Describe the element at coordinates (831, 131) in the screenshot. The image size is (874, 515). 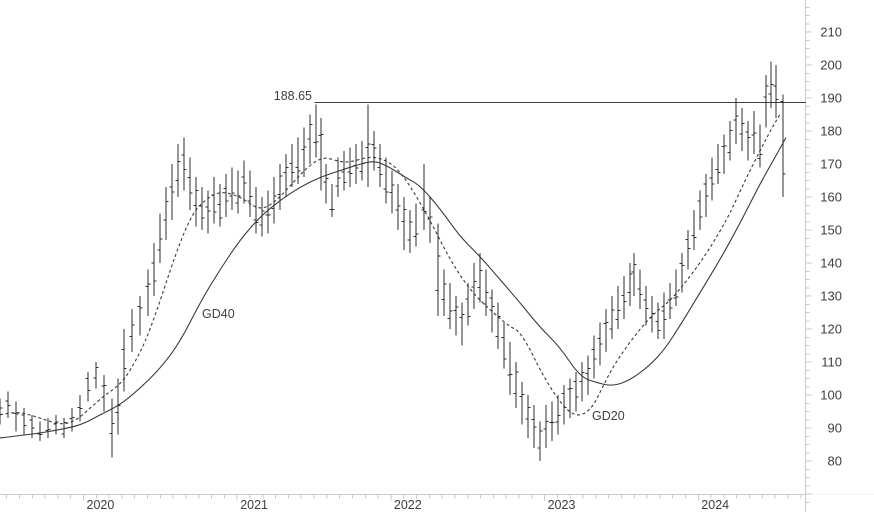
I see `y-axis-price-label: 180` at that location.